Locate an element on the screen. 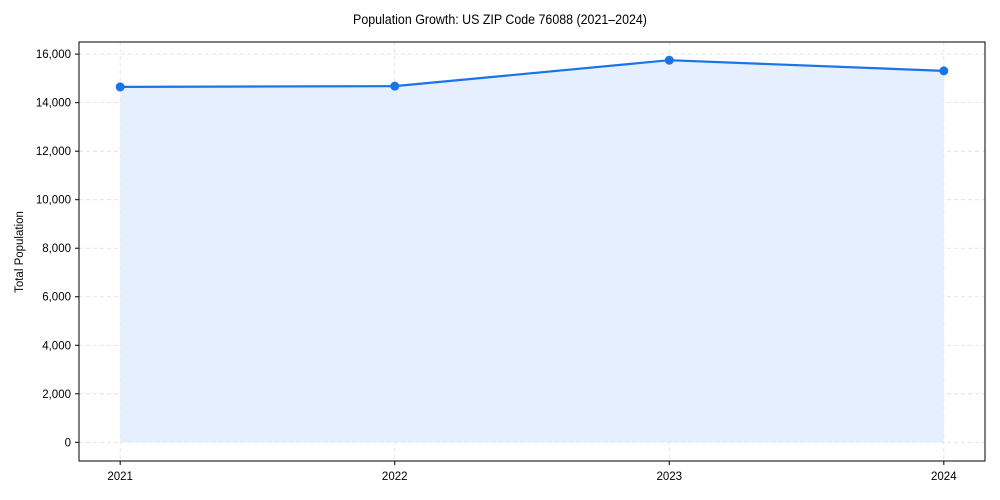  y-tick-label: 12,000 is located at coordinates (53, 152).